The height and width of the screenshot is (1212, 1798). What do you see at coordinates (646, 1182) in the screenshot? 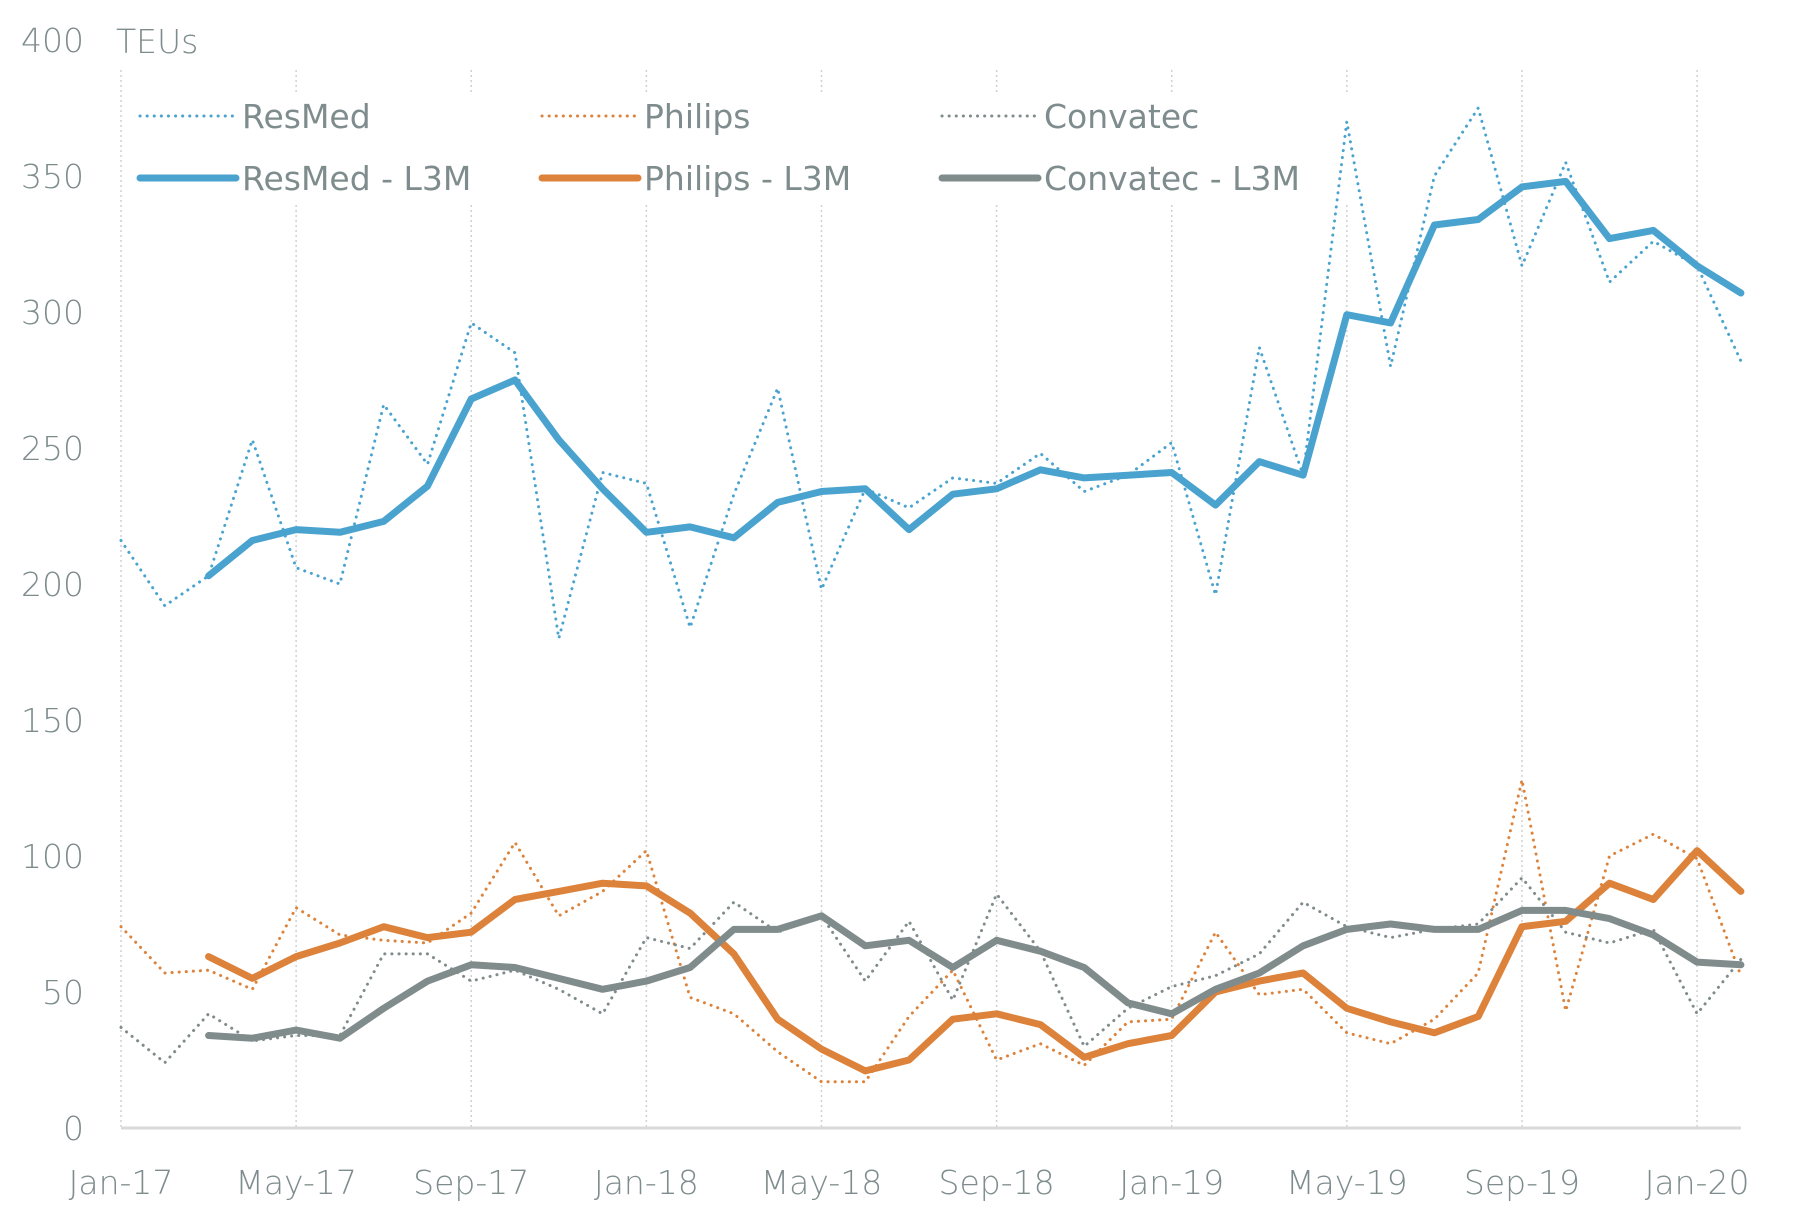
I see `x-tick-label: Jan-18` at bounding box center [646, 1182].